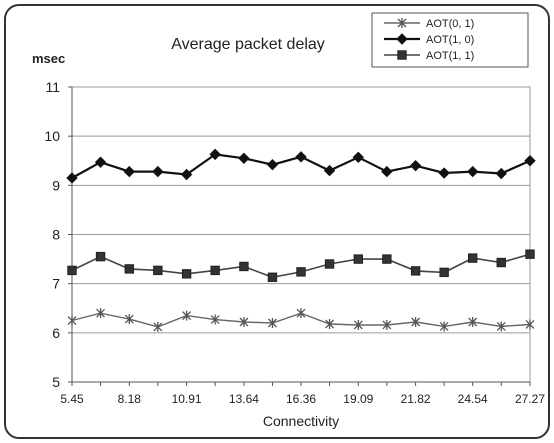 This screenshot has height=443, width=554. Describe the element at coordinates (301, 320) in the screenshot. I see `series-star` at that location.